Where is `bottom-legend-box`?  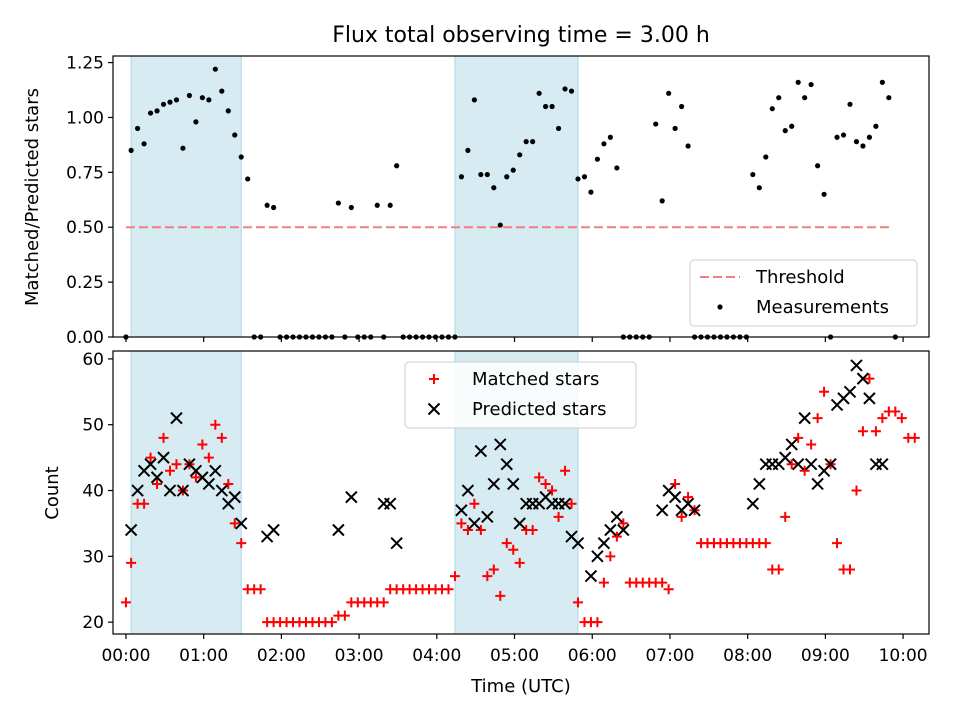
bottom-legend-box is located at coordinates (520, 395).